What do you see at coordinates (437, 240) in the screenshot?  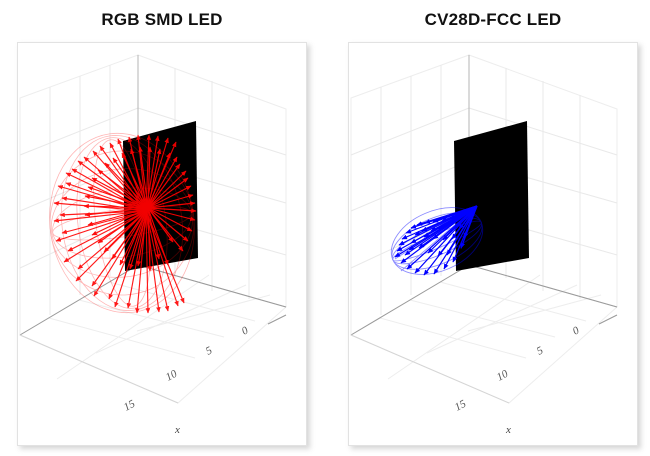 I see `vector-field-cv28d-fcc-led` at bounding box center [437, 240].